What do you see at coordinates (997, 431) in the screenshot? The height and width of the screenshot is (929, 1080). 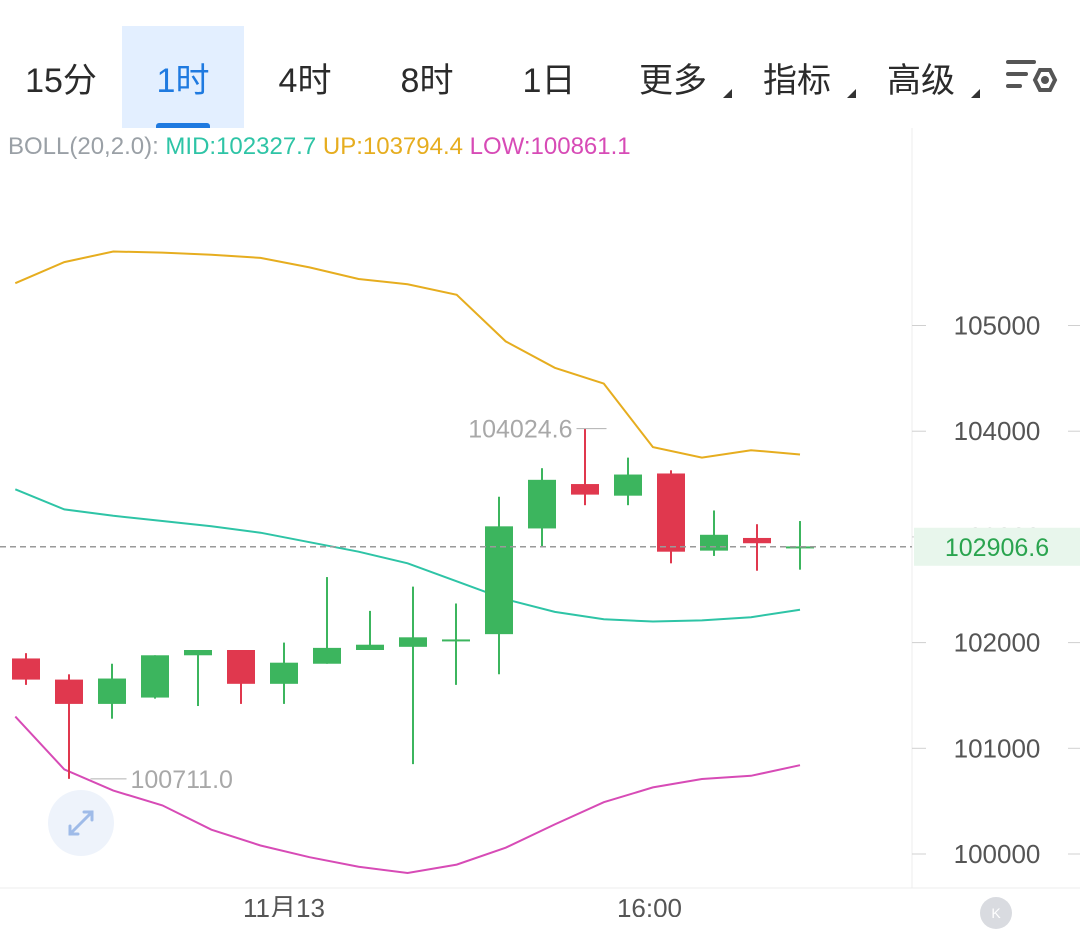 I see `y-tick-label: 104000` at bounding box center [997, 431].